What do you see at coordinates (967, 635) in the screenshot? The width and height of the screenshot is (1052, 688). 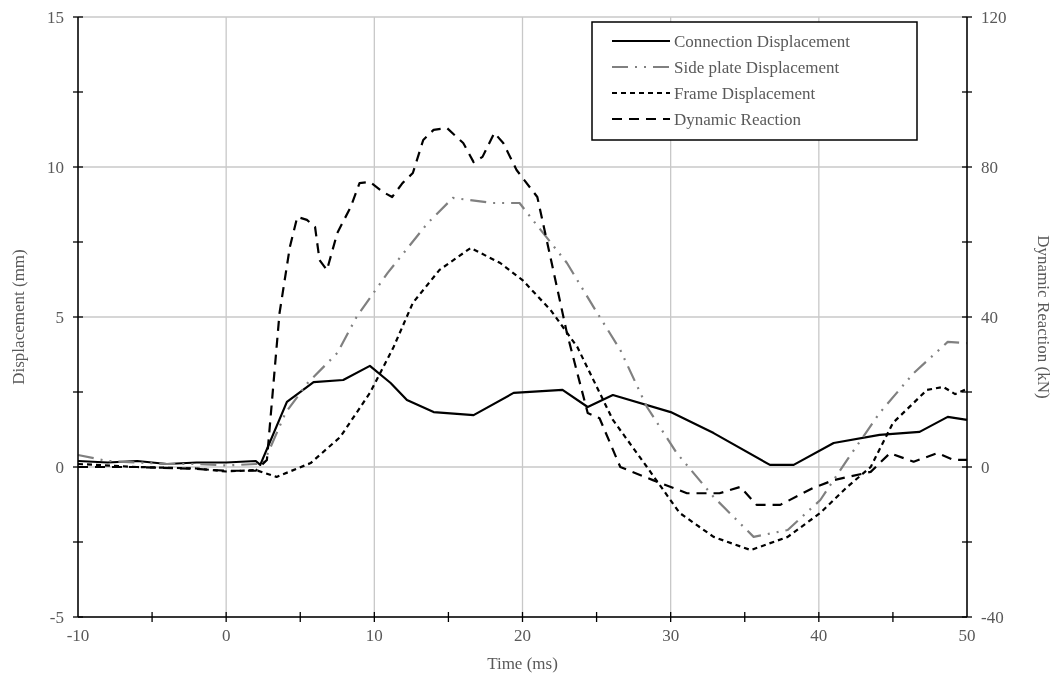 I see `x-tick-label: 50` at bounding box center [967, 635].